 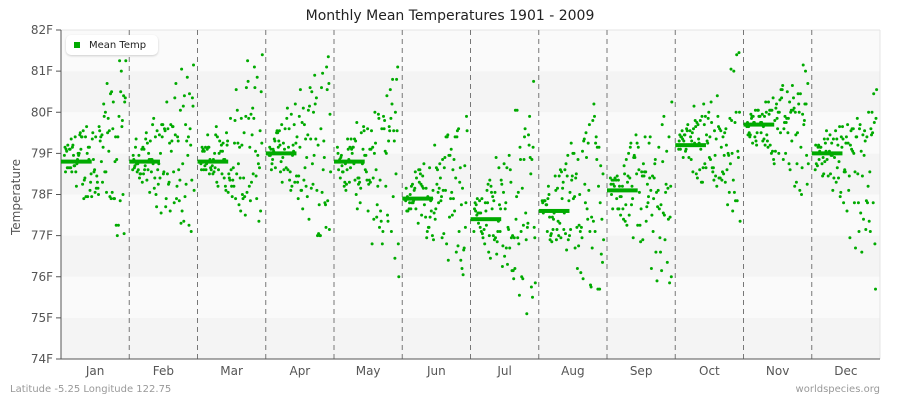 I want to click on y-tick-label: 78F, so click(x=42, y=195).